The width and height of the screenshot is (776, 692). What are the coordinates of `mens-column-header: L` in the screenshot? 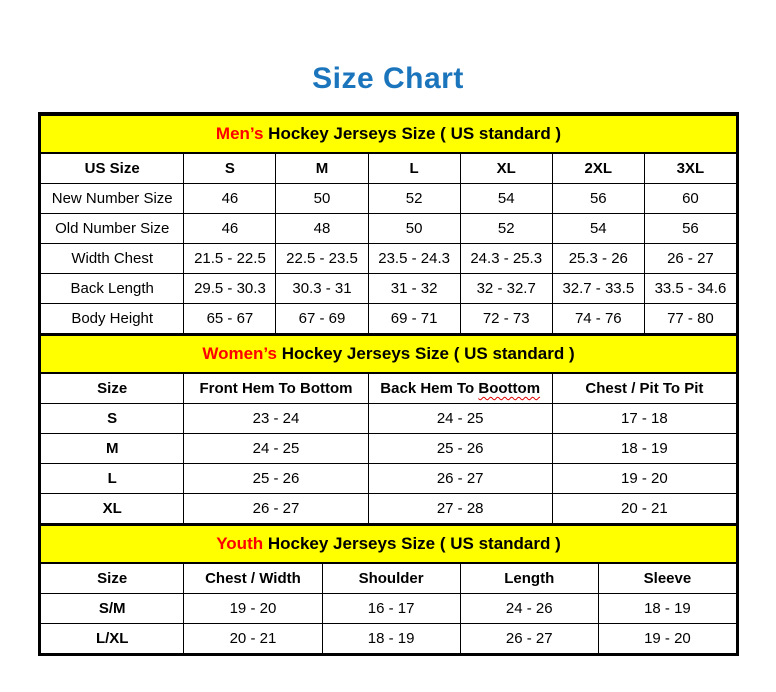 It's located at (414, 168).